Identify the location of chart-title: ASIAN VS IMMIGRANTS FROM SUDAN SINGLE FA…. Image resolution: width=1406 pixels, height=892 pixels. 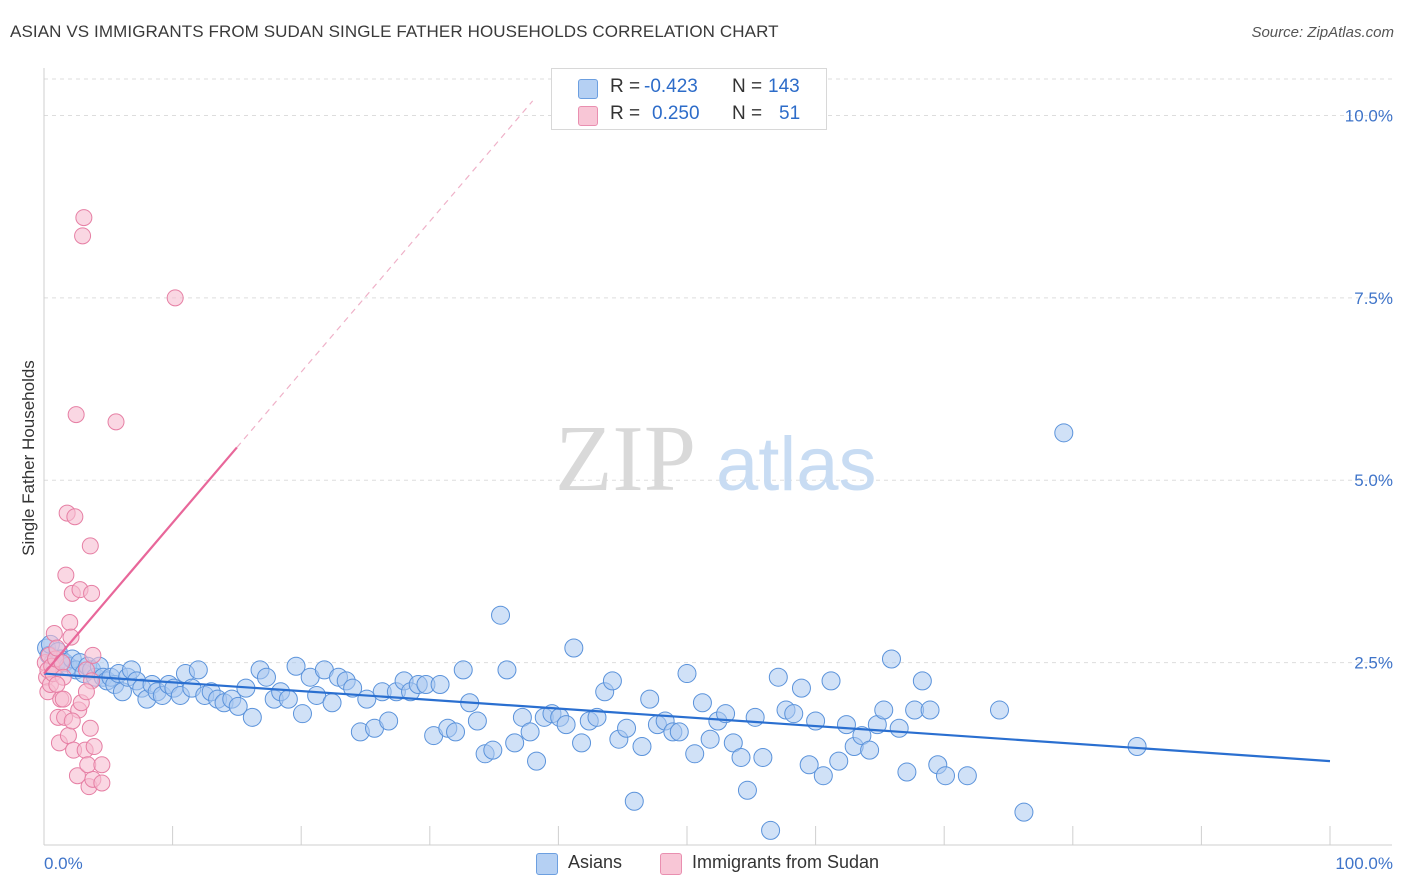
(394, 31).